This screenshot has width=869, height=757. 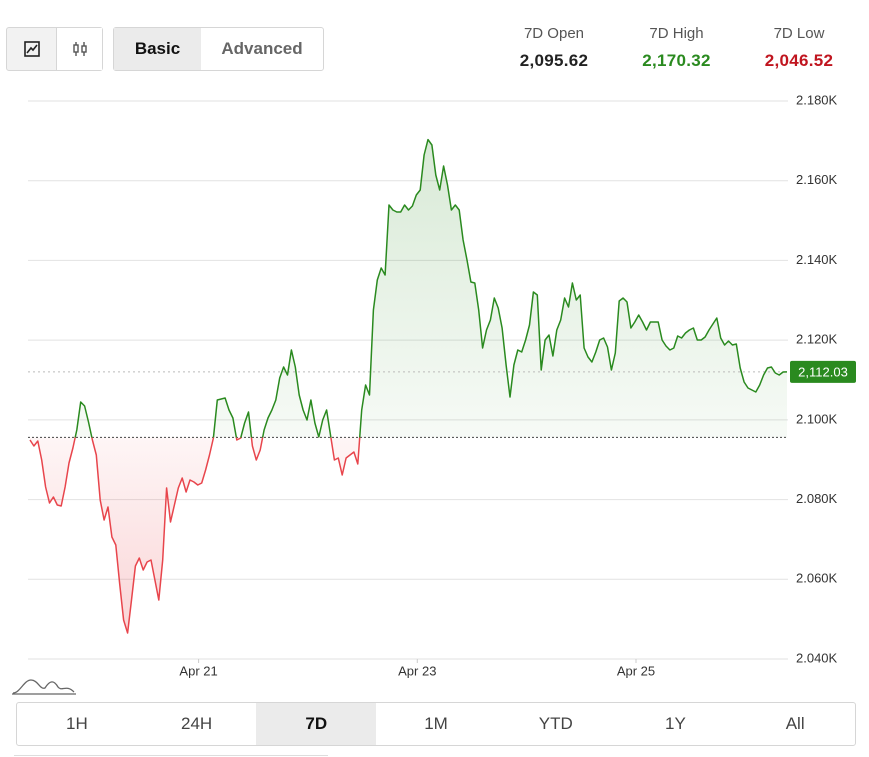 What do you see at coordinates (554, 60) in the screenshot?
I see `stat-value: 2,095.62` at bounding box center [554, 60].